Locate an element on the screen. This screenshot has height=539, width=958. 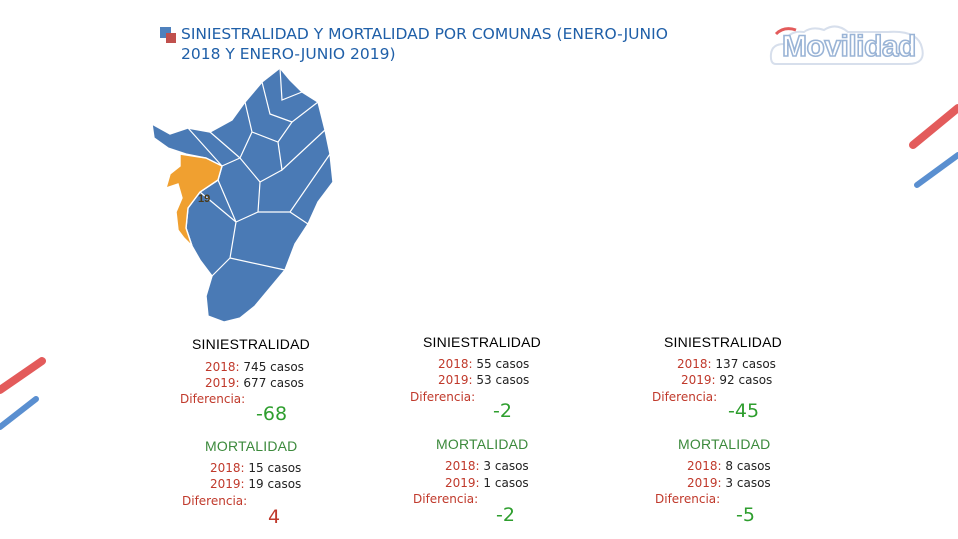
comuna-19-highlight is located at coordinates (193, 200).